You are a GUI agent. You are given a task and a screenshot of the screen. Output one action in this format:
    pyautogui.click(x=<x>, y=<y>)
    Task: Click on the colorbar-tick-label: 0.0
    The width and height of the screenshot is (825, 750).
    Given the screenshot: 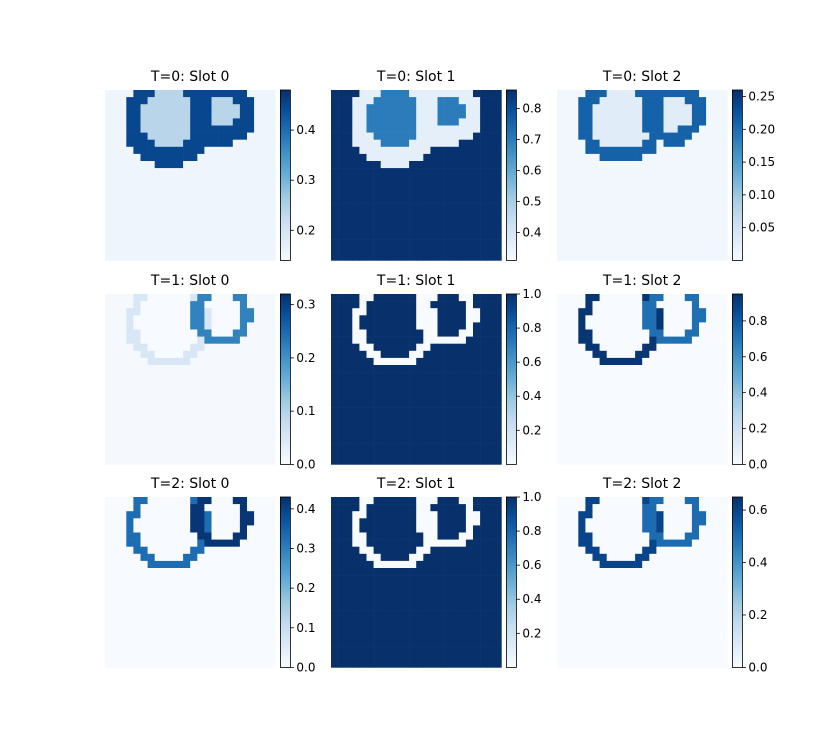 What is the action you would take?
    pyautogui.click(x=305, y=667)
    